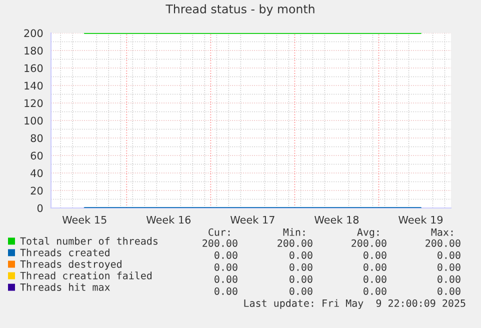 Image resolution: width=481 pixels, height=328 pixels. Describe the element at coordinates (355, 304) in the screenshot. I see `text: Last update: Fri May 9 22:00:09 2025` at that location.